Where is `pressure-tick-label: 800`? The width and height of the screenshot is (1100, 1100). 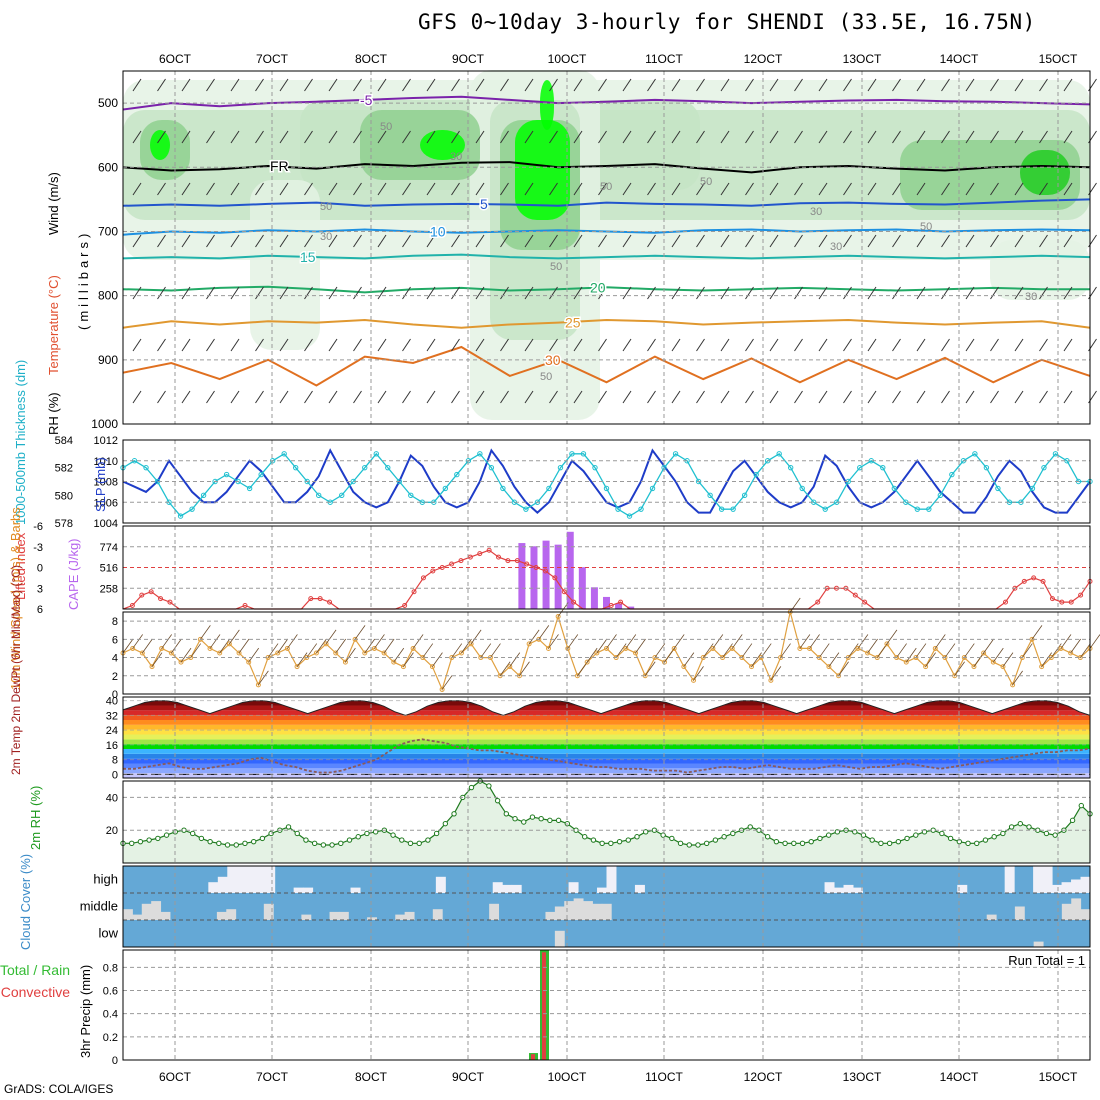
pressure-tick-label: 800 is located at coordinates (108, 296).